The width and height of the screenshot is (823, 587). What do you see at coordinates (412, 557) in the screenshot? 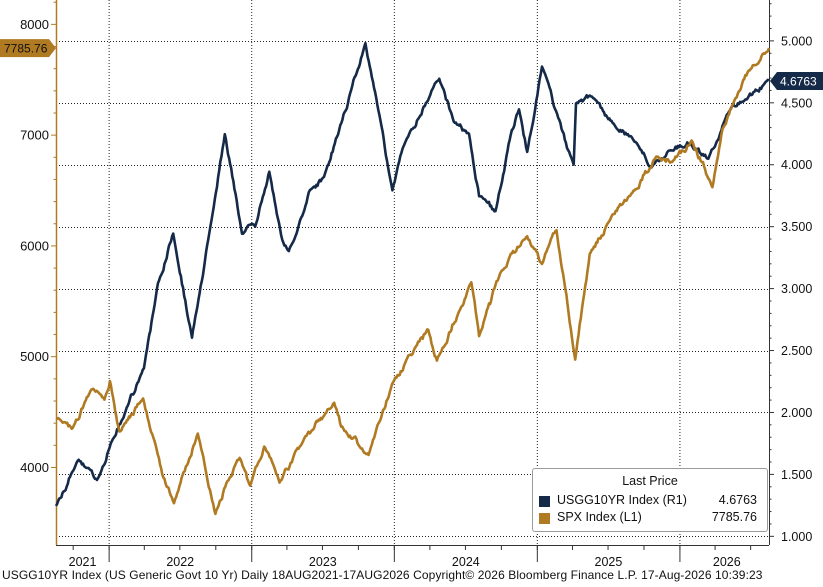
I see `x-axis: 2021 2022 2023 2024 2025 2026` at bounding box center [412, 557].